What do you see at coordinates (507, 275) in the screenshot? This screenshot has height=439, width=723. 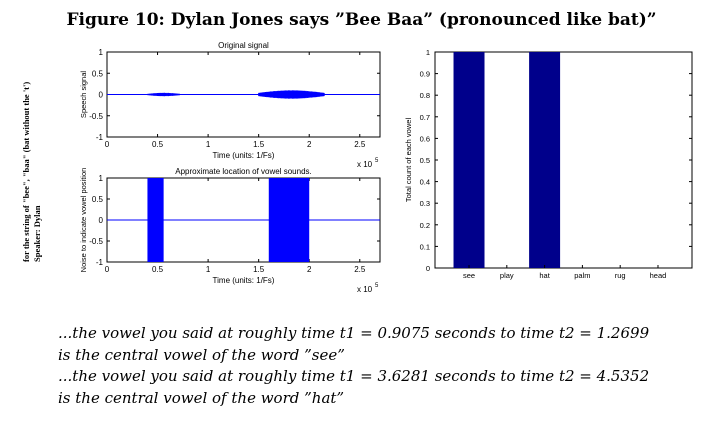 I see `vowel-count-chart-x-tick-label: play` at bounding box center [507, 275].